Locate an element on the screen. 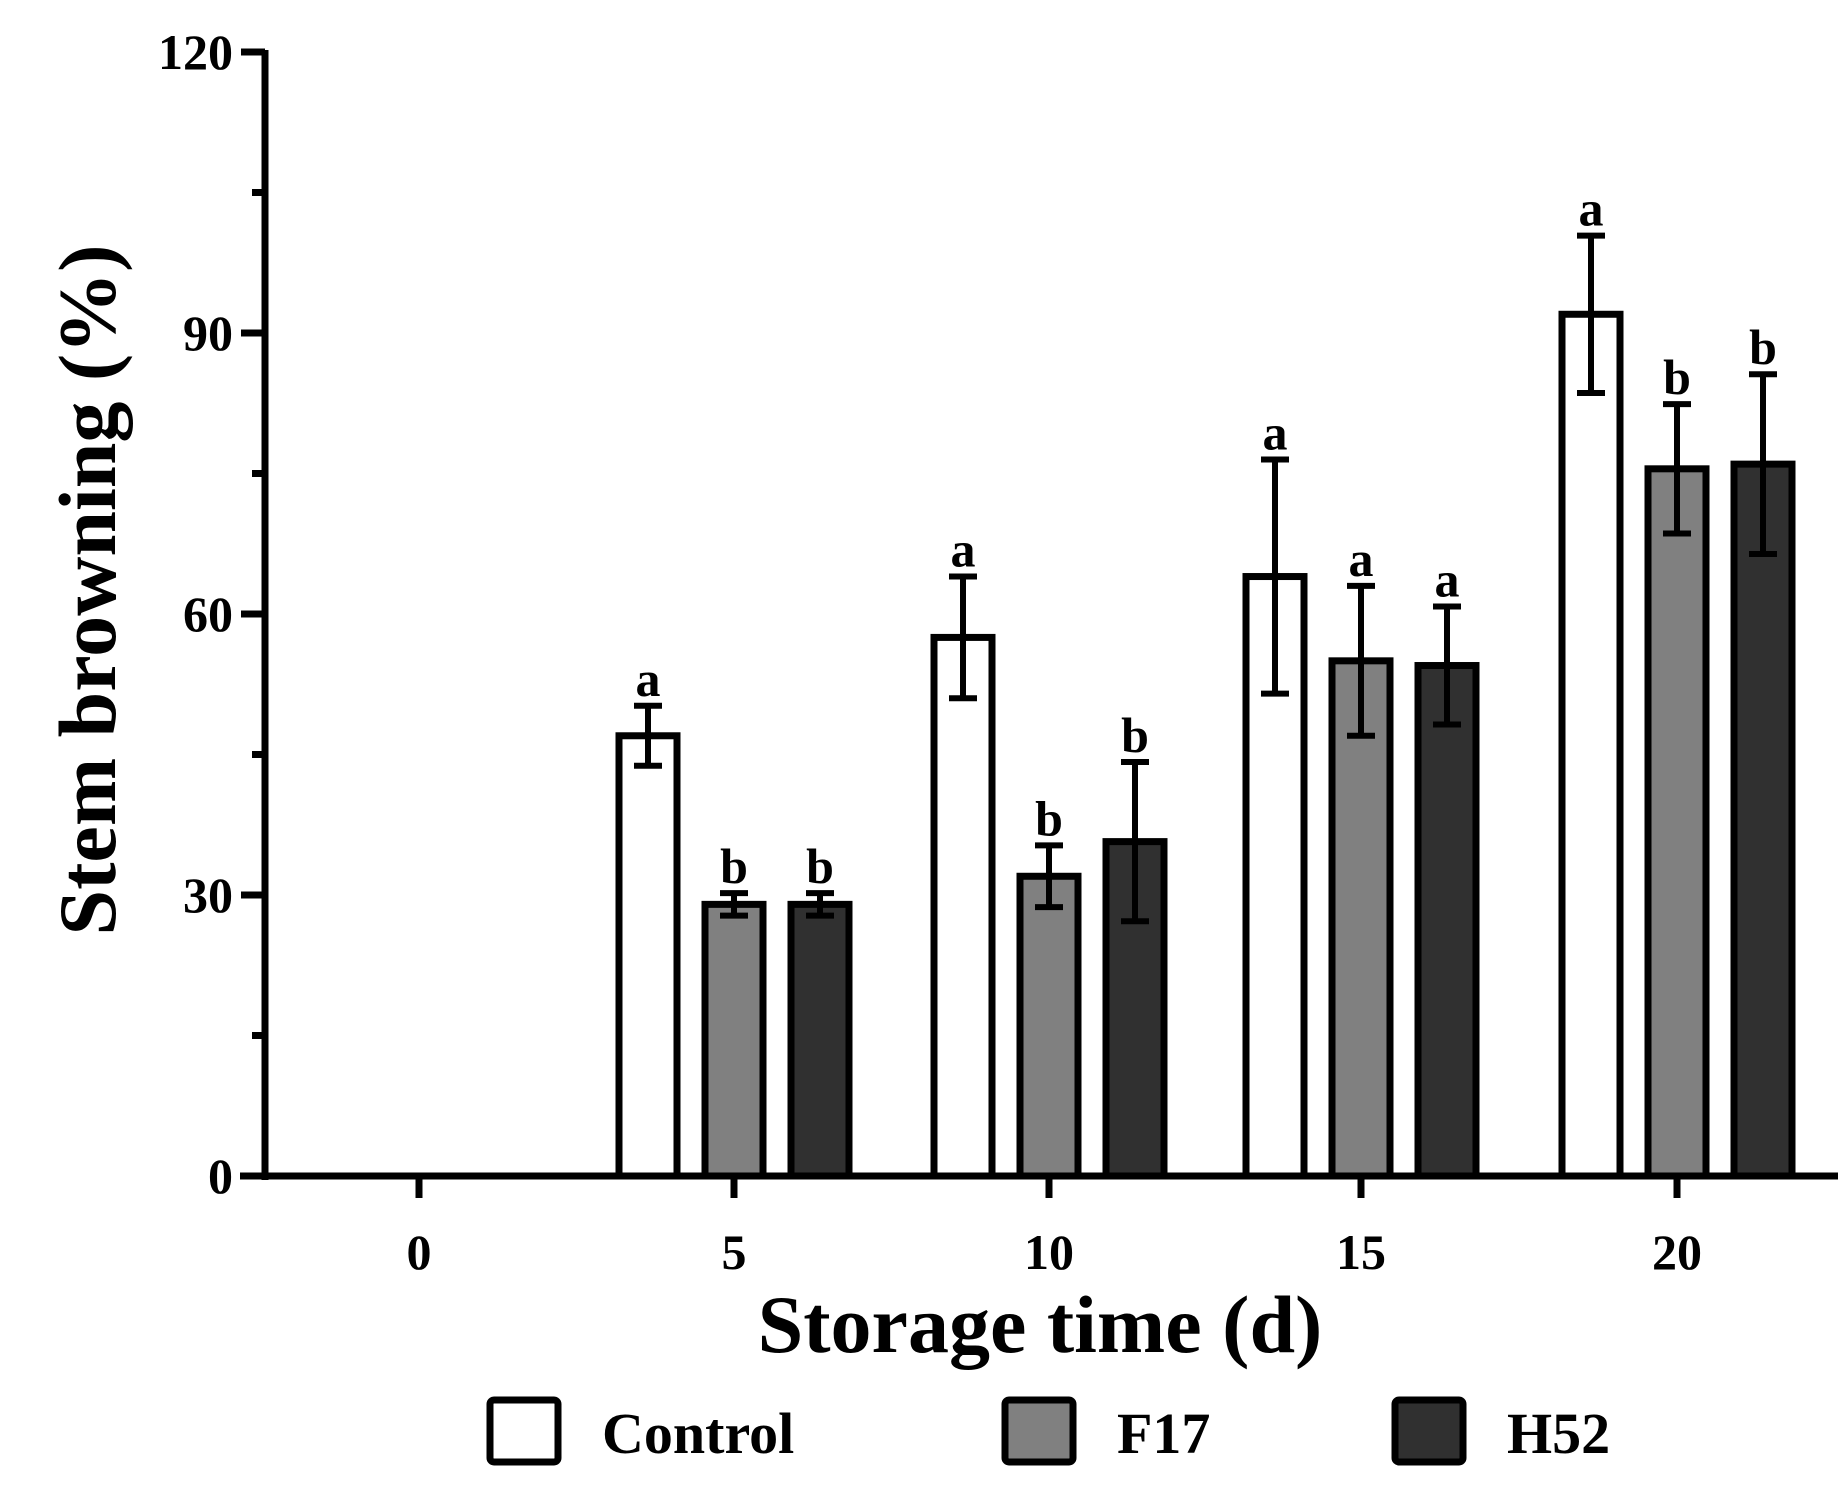 The image size is (1842, 1495). x-axis-ticks: 0 5 10 15 20 is located at coordinates (1054, 1228).